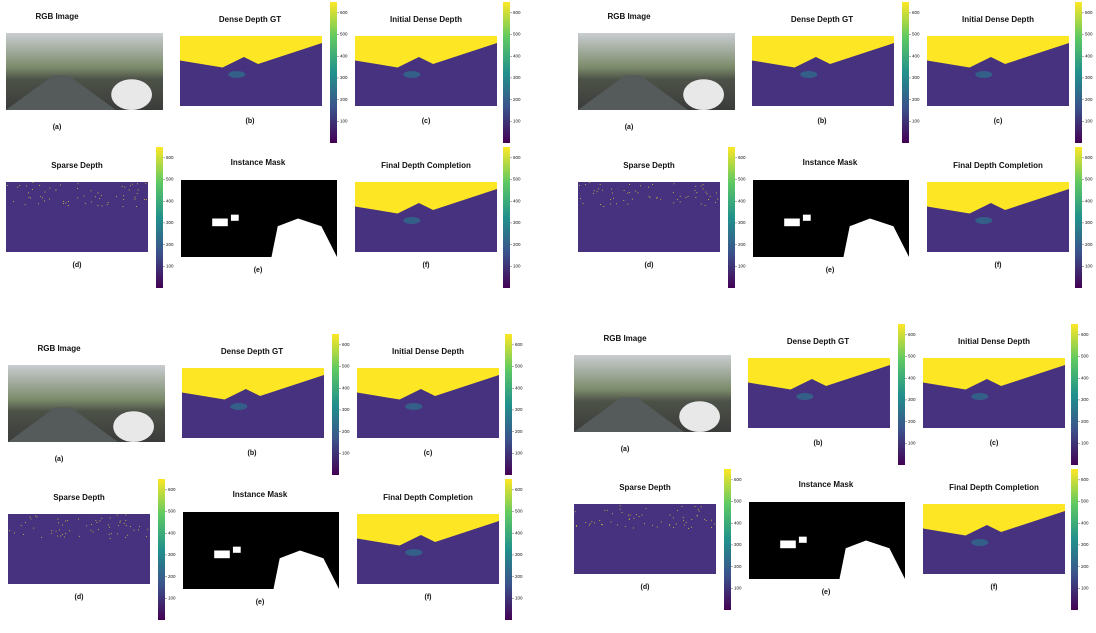  I want to click on subplot: Instance Mask (e), so click(259, 216).